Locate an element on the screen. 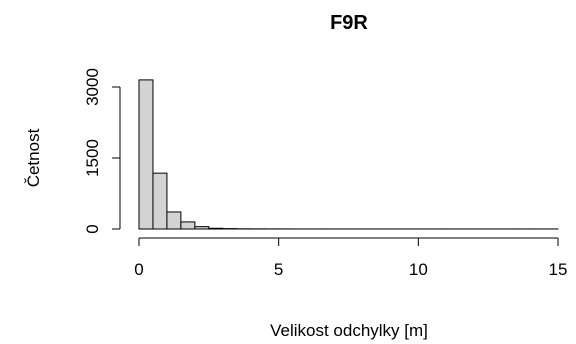  x-axis: 0 5 10 15 is located at coordinates (351, 258).